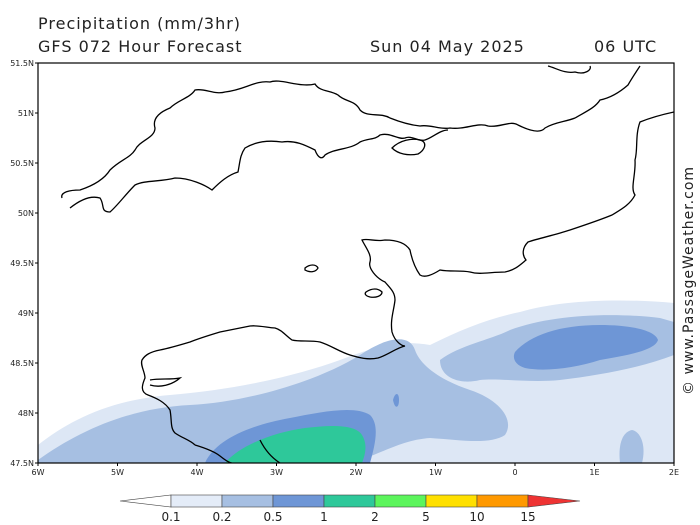 This screenshot has height=525, width=700. I want to click on lat-label: 51N, so click(26, 113).